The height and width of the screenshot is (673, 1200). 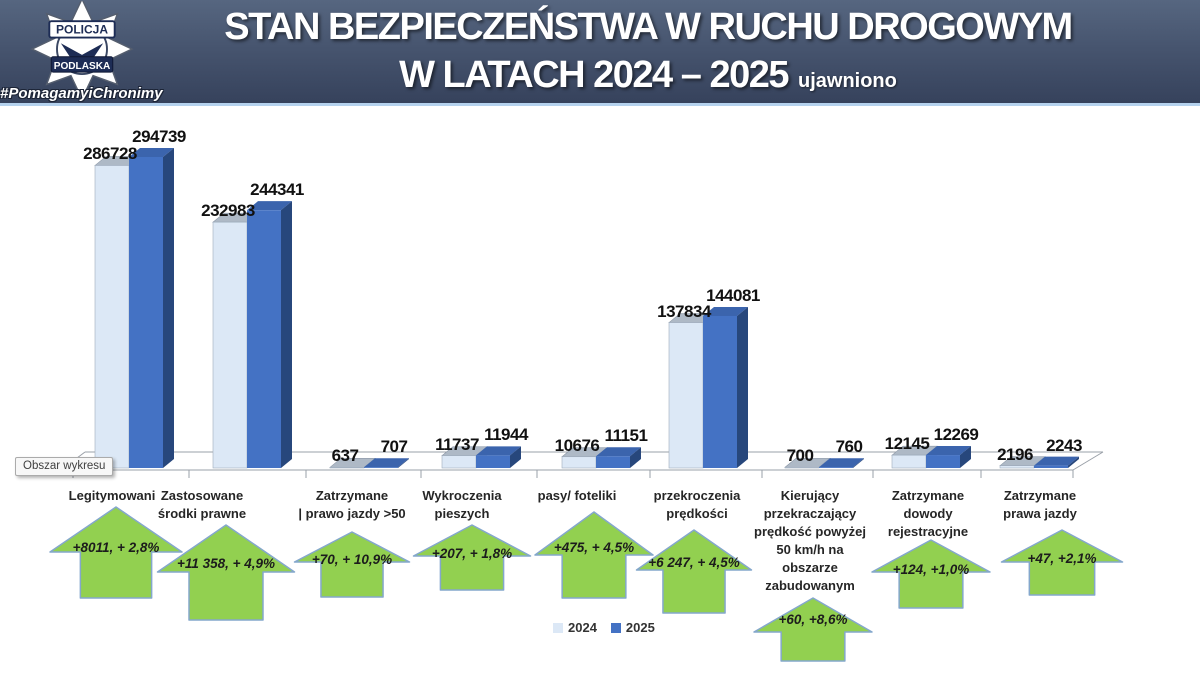 What do you see at coordinates (648, 27) in the screenshot?
I see `title-line1: STAN BEZPIECZEŃSTWA W RUCHU DROGOWYM` at bounding box center [648, 27].